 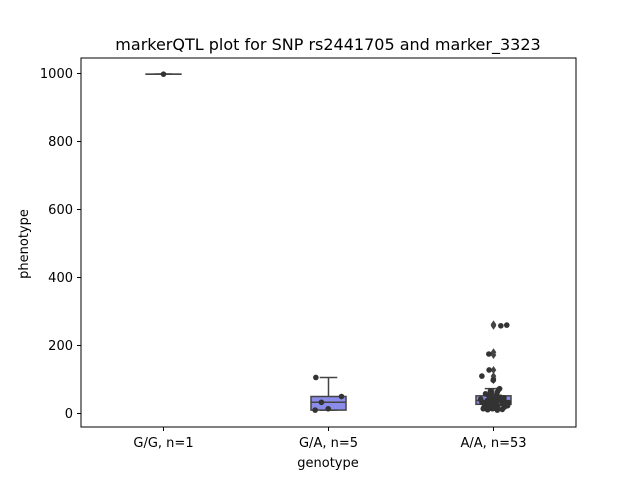 What do you see at coordinates (328, 443) in the screenshot?
I see `x-tick-label: G/A, n=5` at bounding box center [328, 443].